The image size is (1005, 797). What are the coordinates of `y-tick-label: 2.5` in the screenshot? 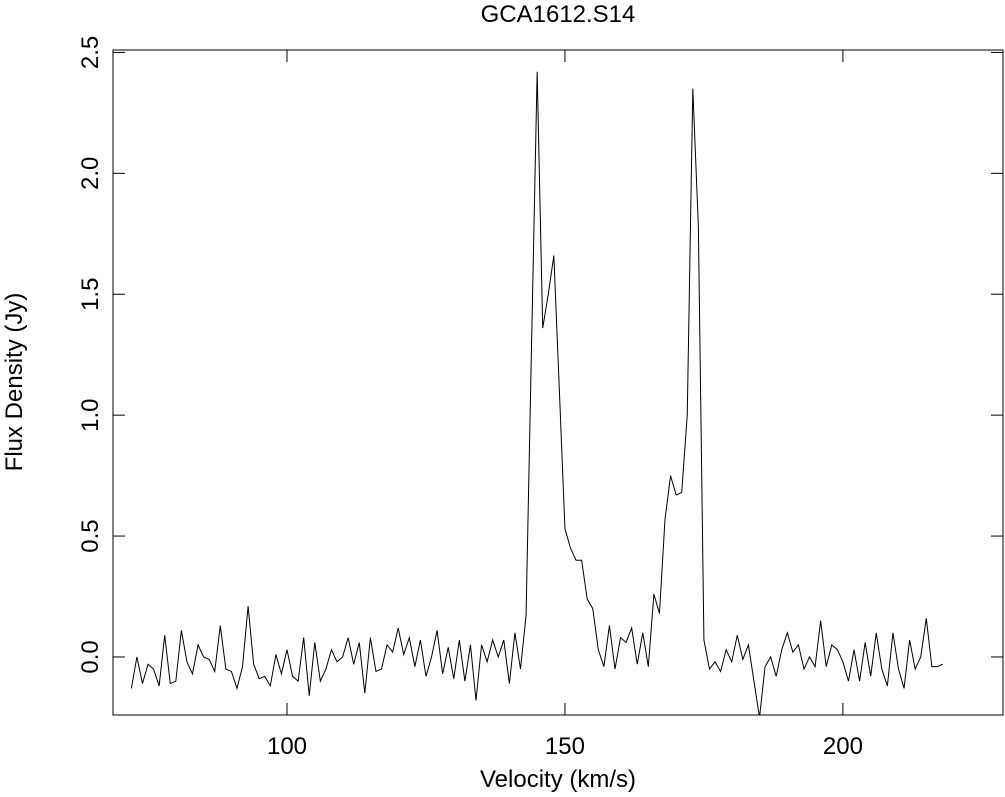 It's located at (90, 52).